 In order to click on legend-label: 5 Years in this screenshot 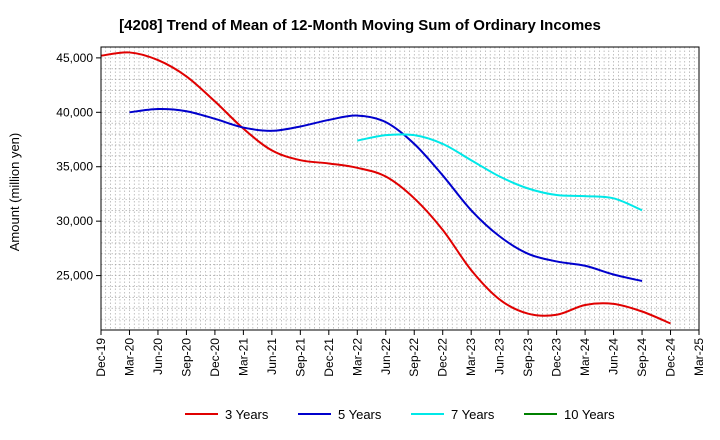, I will do `click(360, 414)`.